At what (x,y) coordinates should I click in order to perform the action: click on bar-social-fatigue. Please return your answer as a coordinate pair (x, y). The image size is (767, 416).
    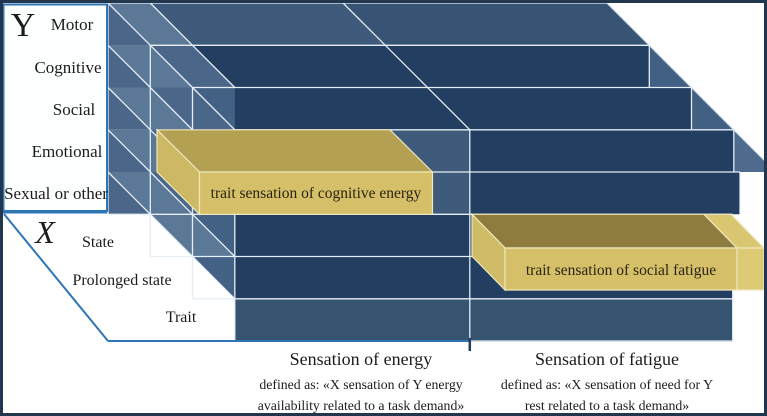
    Looking at the image, I should click on (618, 252).